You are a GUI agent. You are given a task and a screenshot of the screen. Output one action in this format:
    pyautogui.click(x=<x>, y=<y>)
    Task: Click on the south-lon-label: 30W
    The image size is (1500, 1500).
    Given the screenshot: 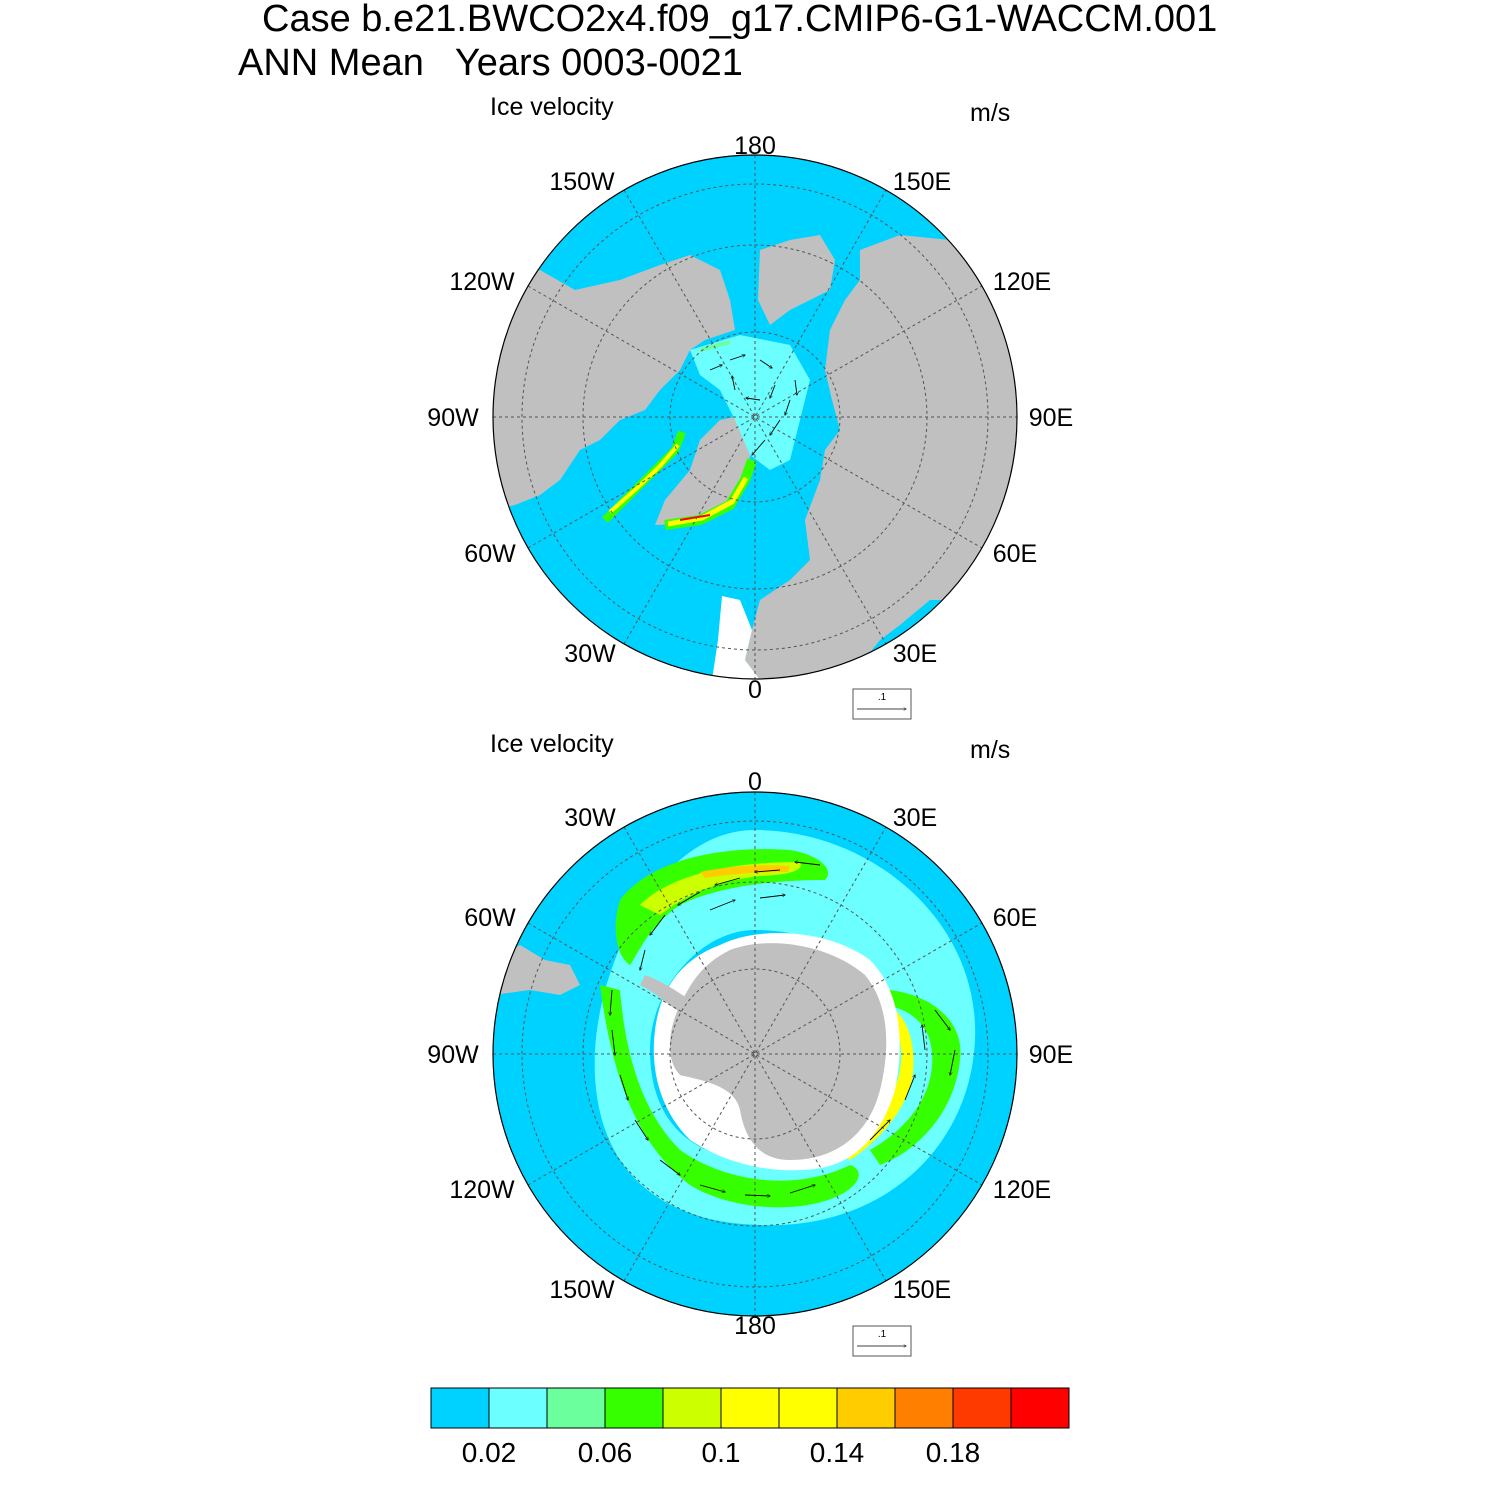 What is the action you would take?
    pyautogui.click(x=590, y=818)
    